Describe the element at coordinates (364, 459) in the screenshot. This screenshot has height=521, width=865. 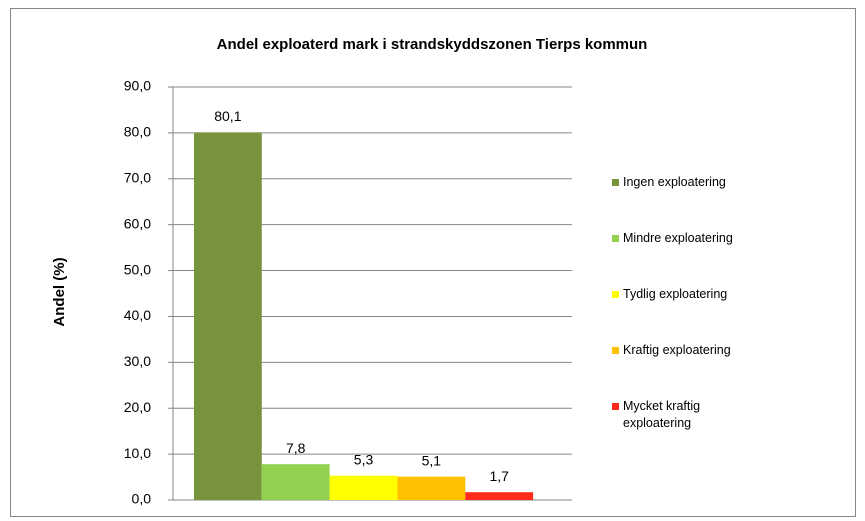
I see `value-label: 5,3` at that location.